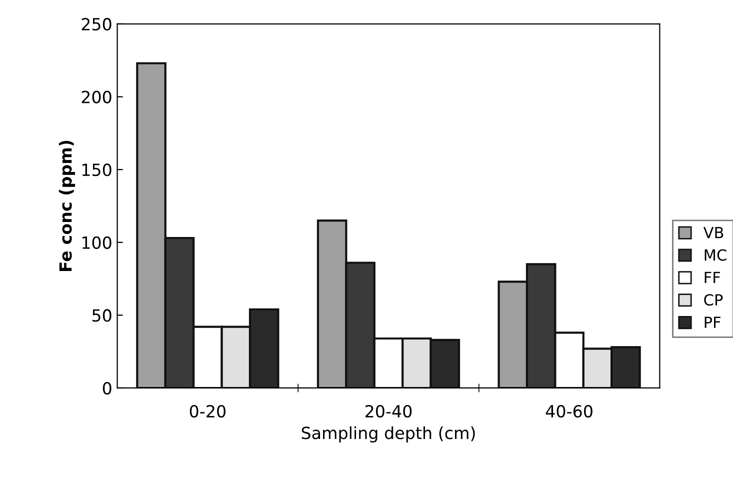 The height and width of the screenshot is (479, 733). What do you see at coordinates (569, 411) in the screenshot?
I see `x-tick-label: 40-60` at bounding box center [569, 411].